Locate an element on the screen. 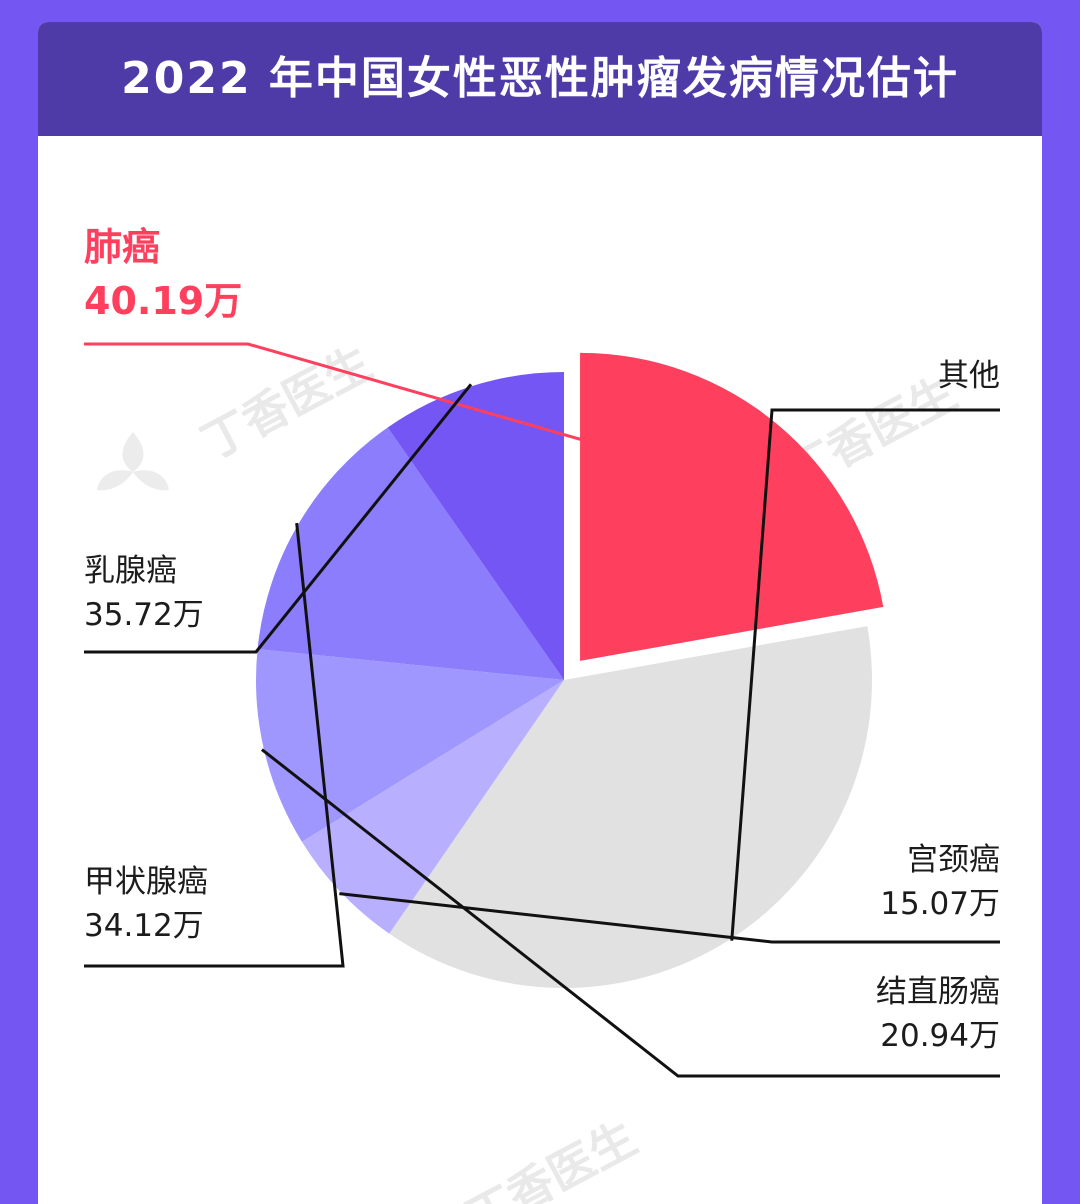 The image size is (1080, 1204). slice-breast-cancer is located at coordinates (475, 526).